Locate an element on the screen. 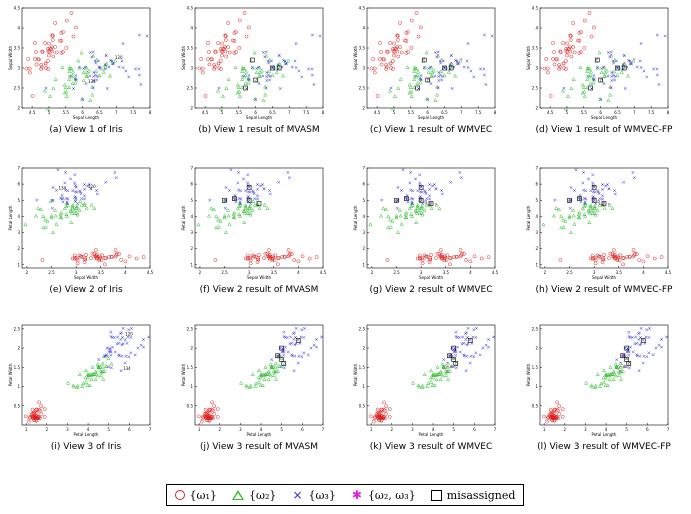 This screenshot has width=691, height=514. y-tick-label: 1 is located at coordinates (536, 264).